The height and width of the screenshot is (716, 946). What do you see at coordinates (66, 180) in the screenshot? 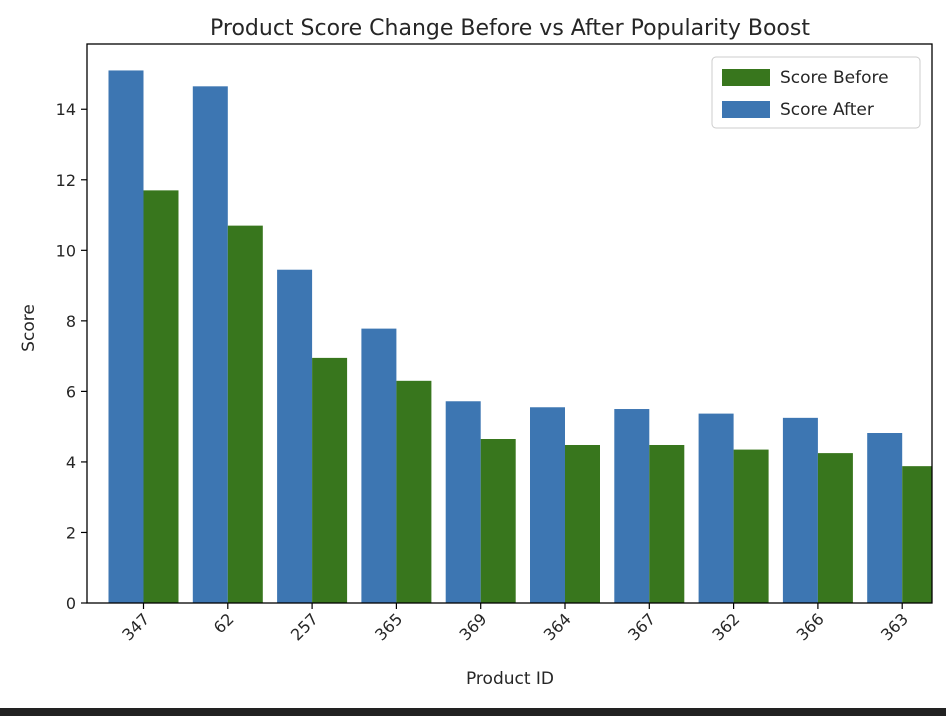
I see `y-tick-label: 12` at bounding box center [66, 180].